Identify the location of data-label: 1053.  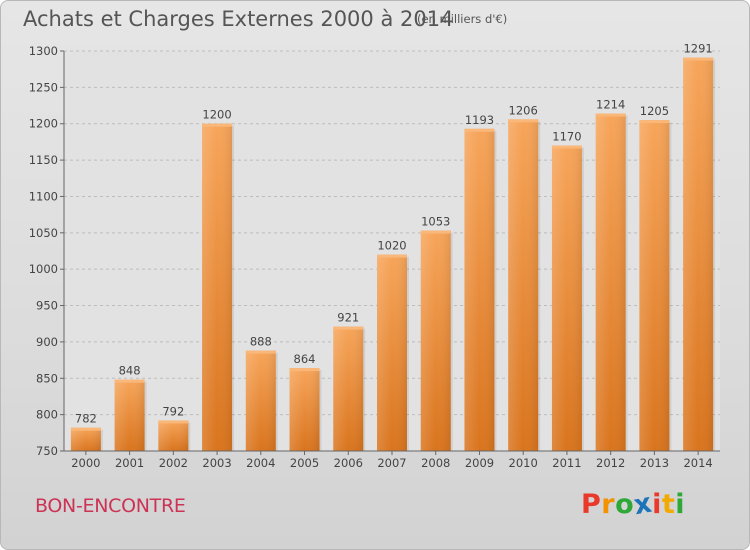
(435, 222).